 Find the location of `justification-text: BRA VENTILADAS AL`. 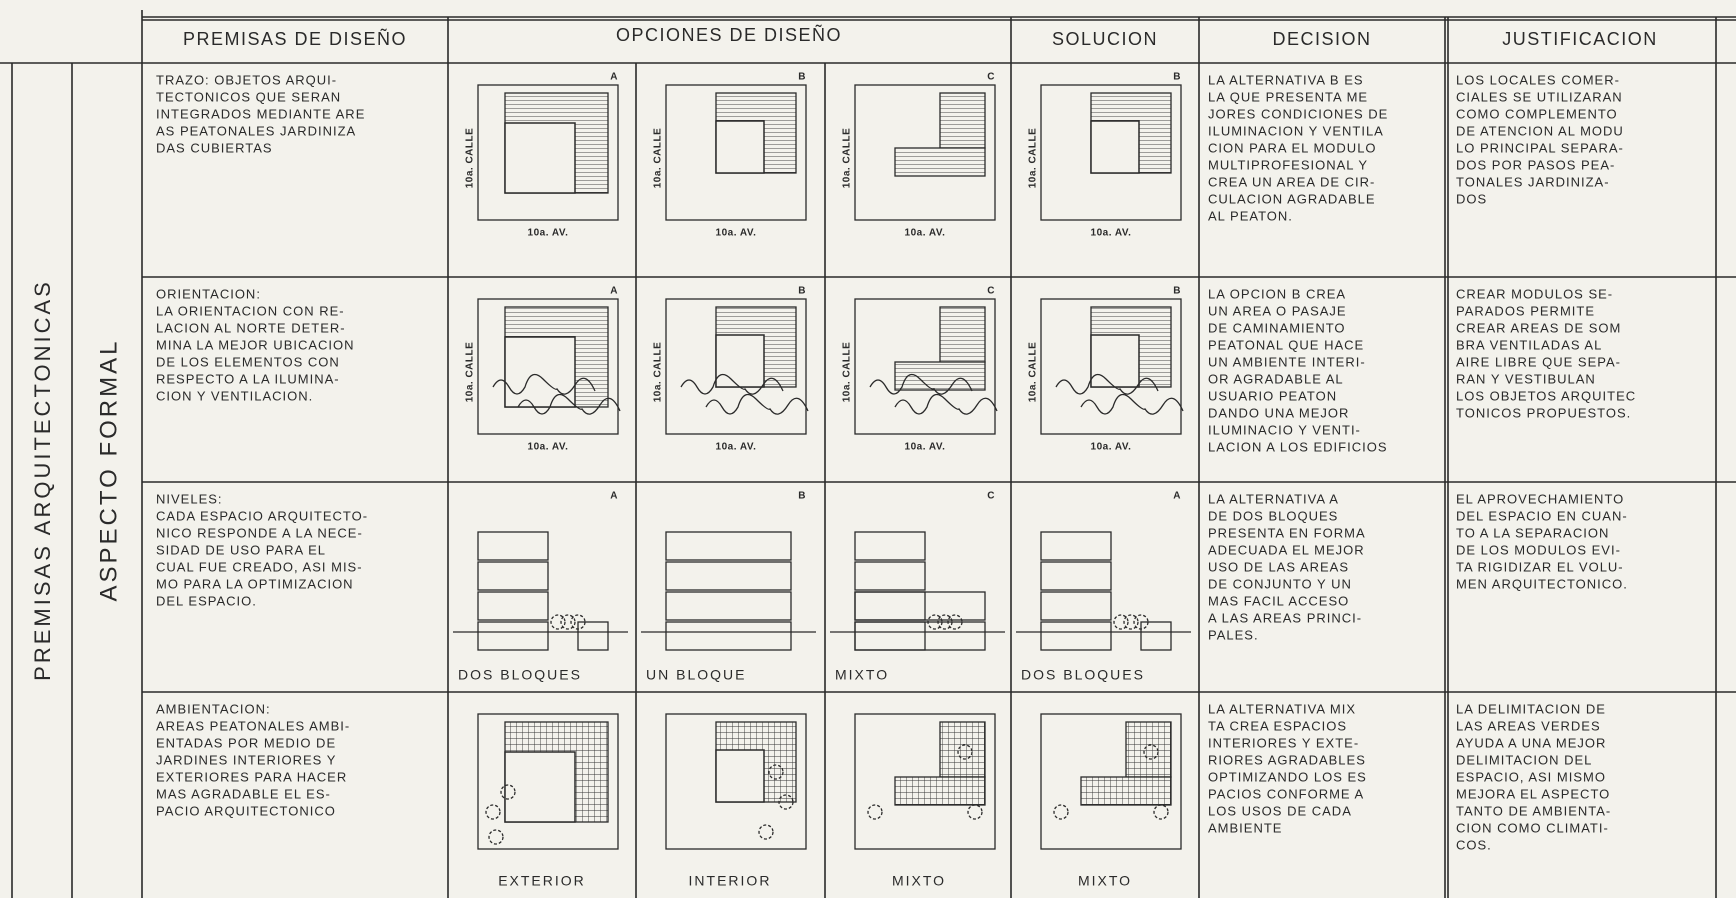

justification-text: BRA VENTILADAS AL is located at coordinates (1529, 344).